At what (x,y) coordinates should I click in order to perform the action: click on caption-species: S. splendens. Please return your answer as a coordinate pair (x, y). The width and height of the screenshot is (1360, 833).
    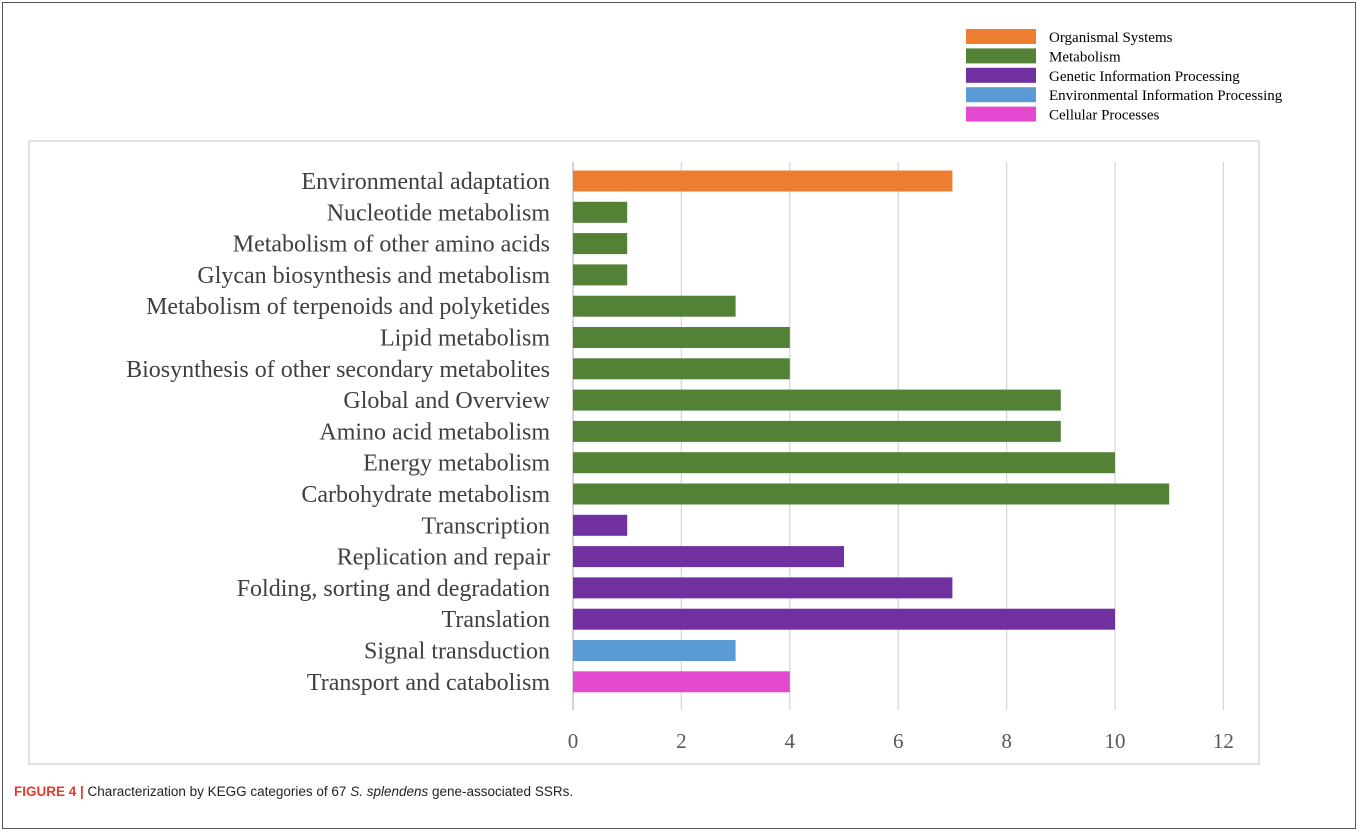
    Looking at the image, I should click on (389, 791).